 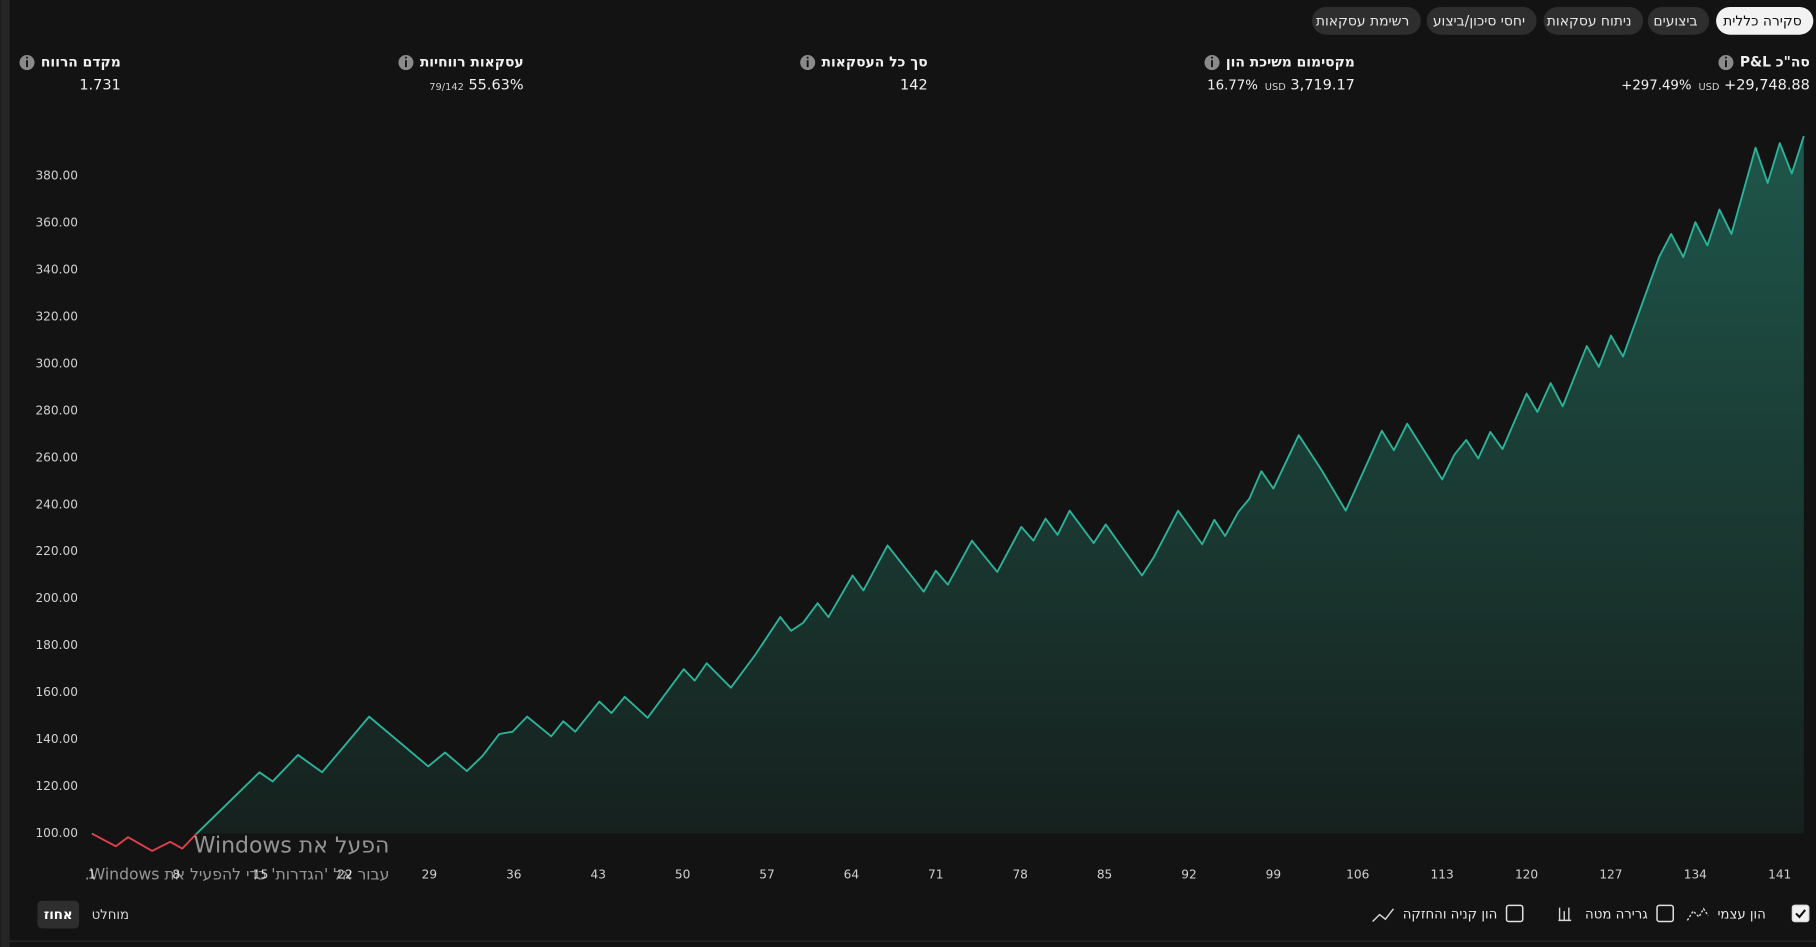 I want to click on y-tick-label: 260.00, so click(x=56, y=457).